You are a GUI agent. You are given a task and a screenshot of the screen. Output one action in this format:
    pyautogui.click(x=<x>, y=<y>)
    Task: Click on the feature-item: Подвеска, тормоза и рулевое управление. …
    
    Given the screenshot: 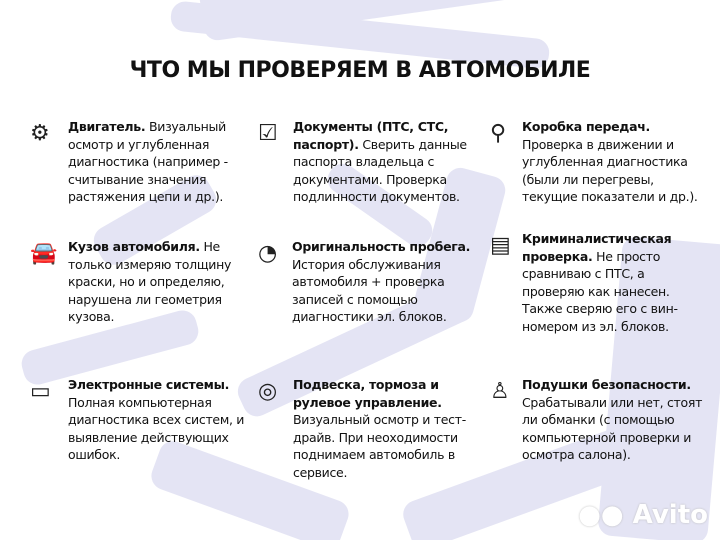 What is the action you would take?
    pyautogui.click(x=383, y=428)
    